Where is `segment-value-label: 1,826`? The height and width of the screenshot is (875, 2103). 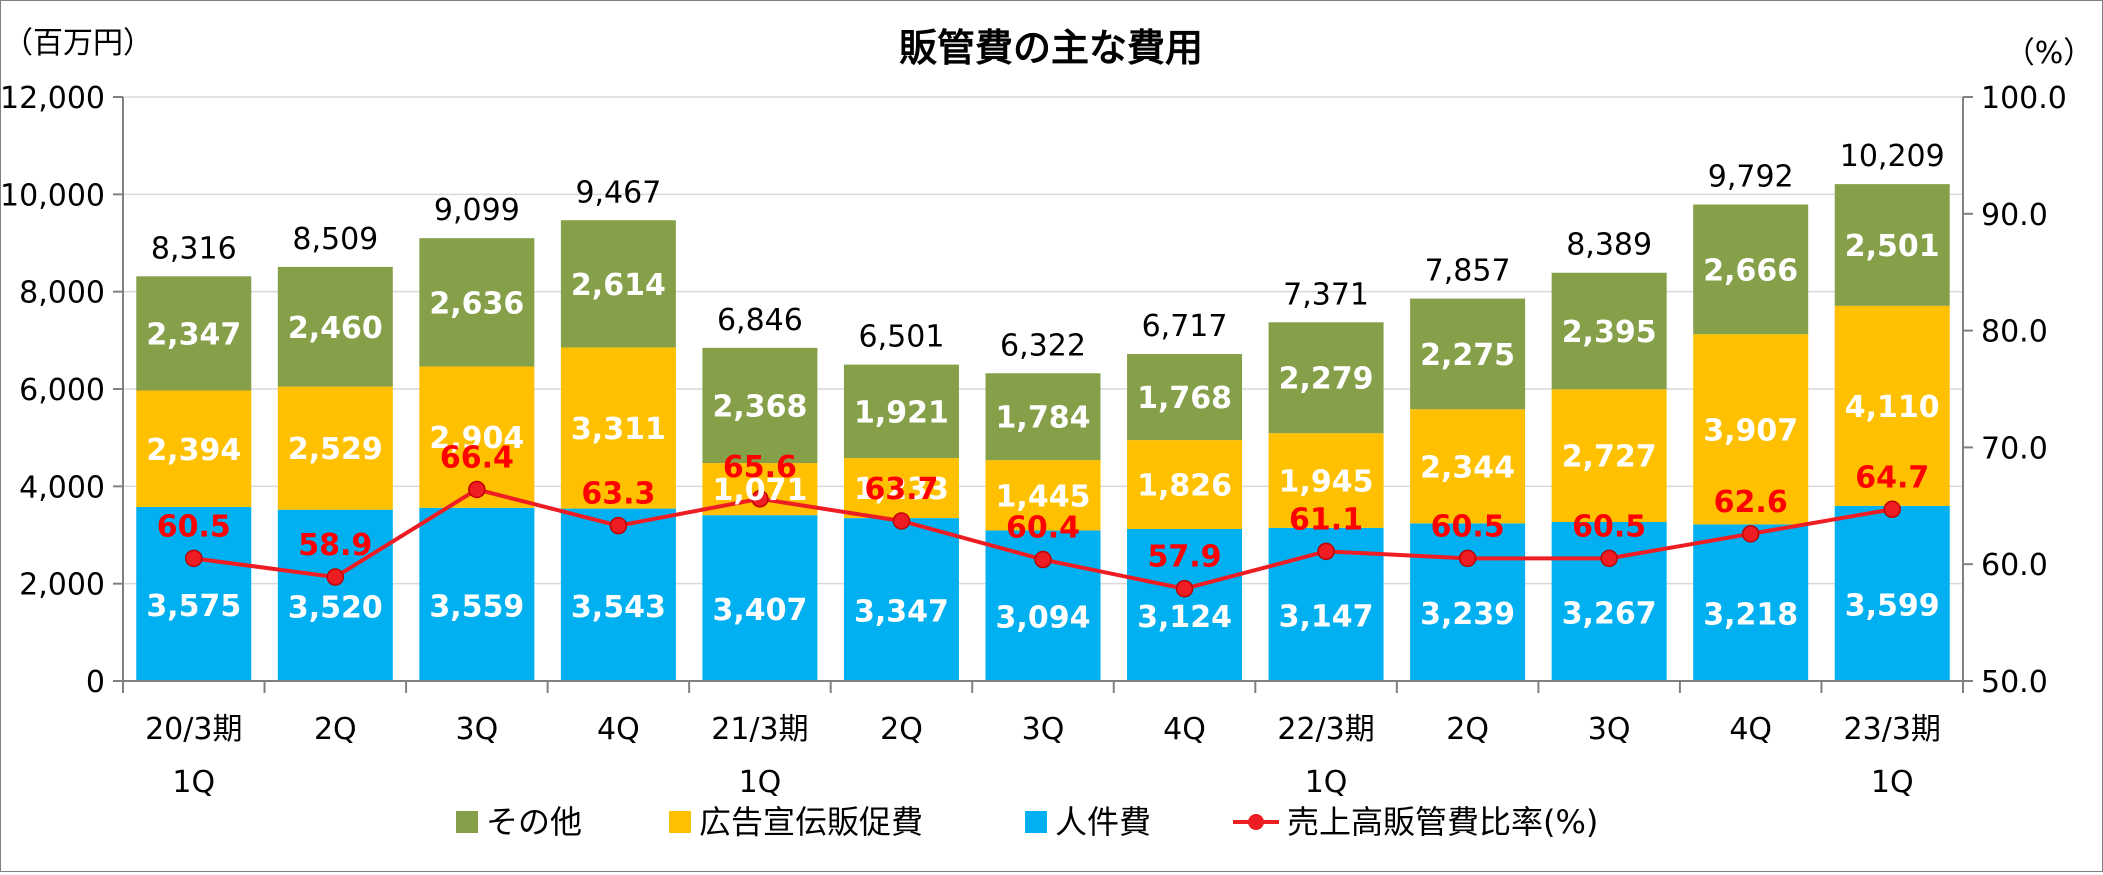 segment-value-label: 1,826 is located at coordinates (1184, 486).